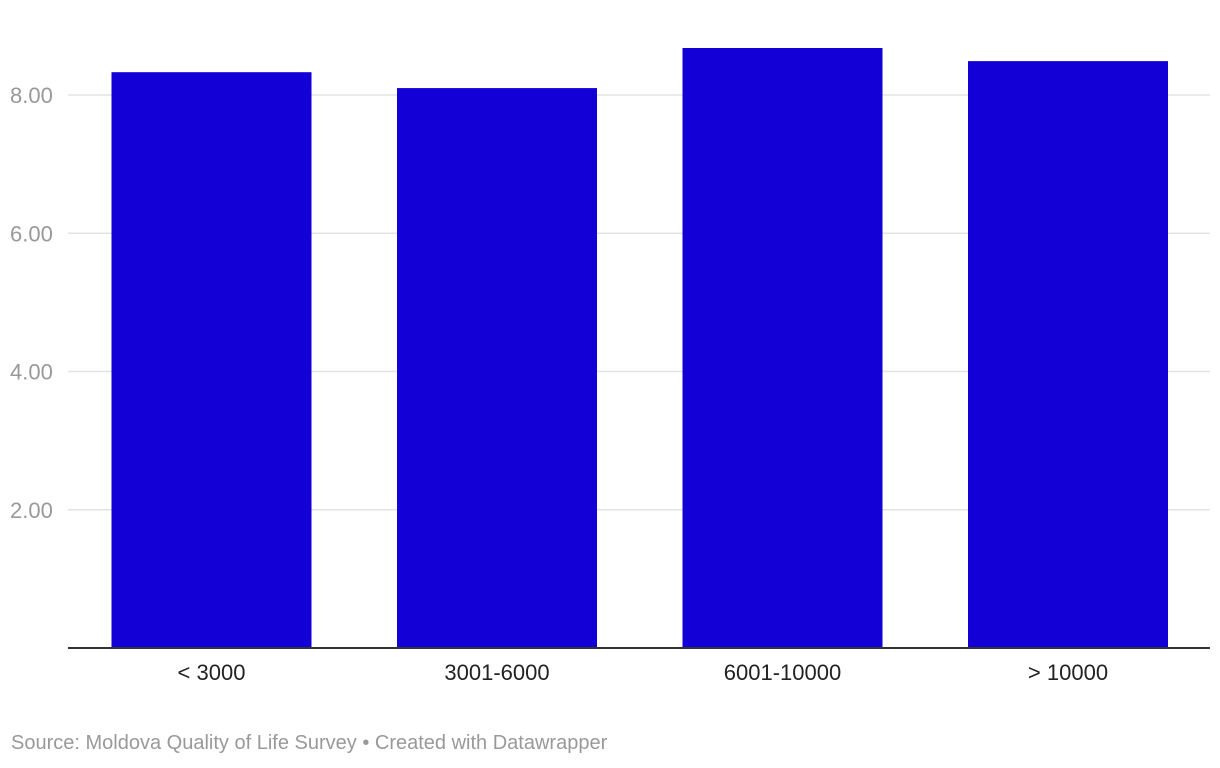 The height and width of the screenshot is (768, 1220). What do you see at coordinates (491, 743) in the screenshot?
I see `datawrapper-credit-link: Created with Datawrapper` at bounding box center [491, 743].